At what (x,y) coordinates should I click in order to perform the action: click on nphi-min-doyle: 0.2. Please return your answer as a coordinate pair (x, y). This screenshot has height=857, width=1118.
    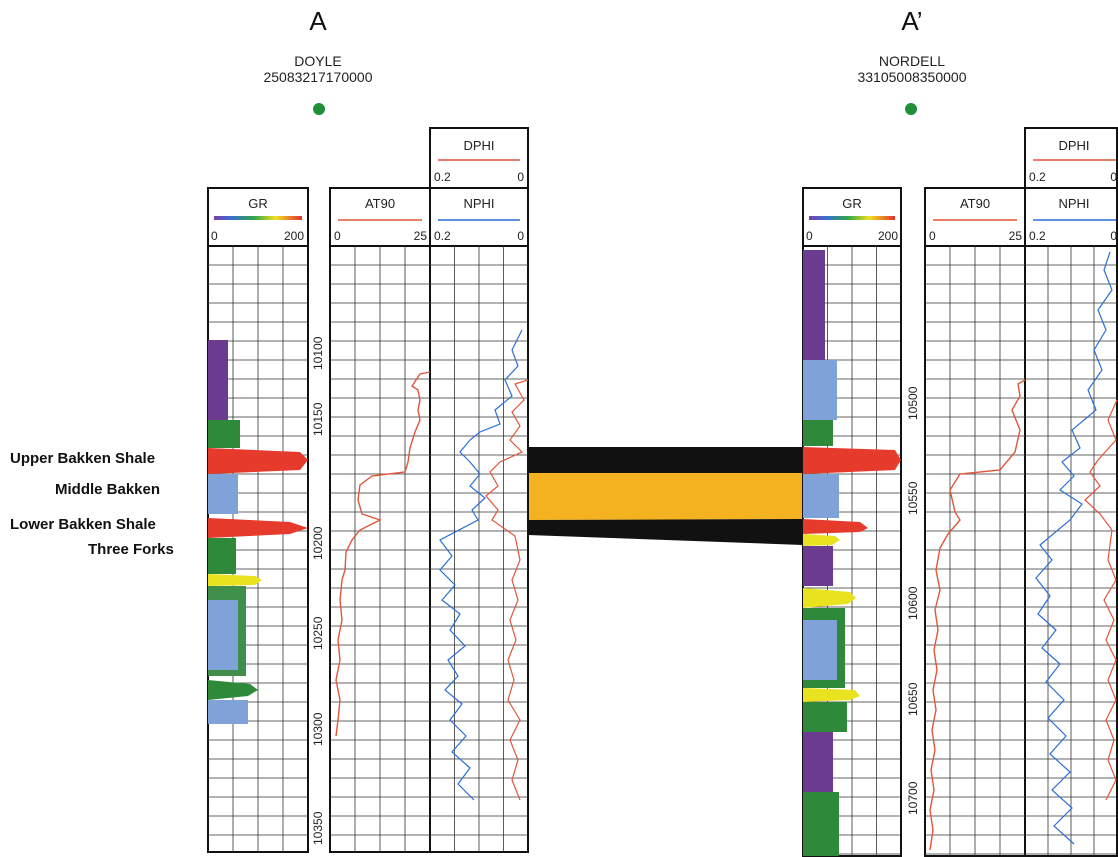
    Looking at the image, I should click on (442, 236).